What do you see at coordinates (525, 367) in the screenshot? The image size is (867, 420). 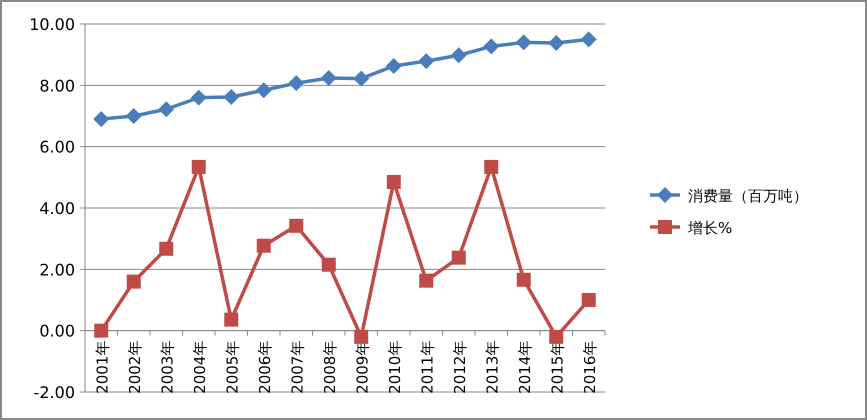 I see `x-tick-label: 2014年` at bounding box center [525, 367].